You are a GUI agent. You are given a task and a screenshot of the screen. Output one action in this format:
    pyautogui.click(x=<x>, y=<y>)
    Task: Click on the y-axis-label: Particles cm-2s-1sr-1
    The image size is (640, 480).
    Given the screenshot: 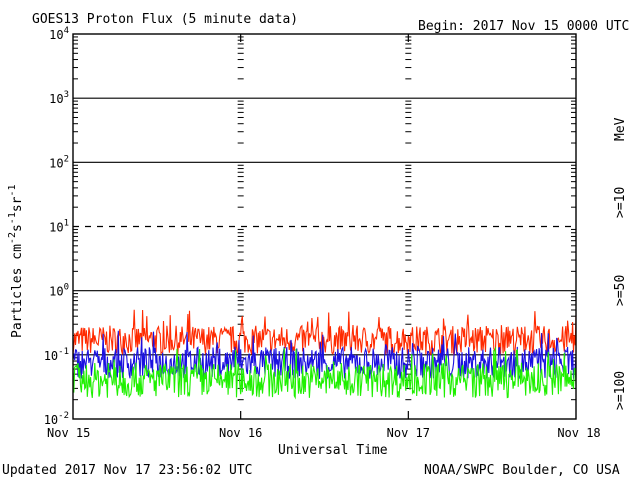 What is the action you would take?
    pyautogui.click(x=16, y=261)
    